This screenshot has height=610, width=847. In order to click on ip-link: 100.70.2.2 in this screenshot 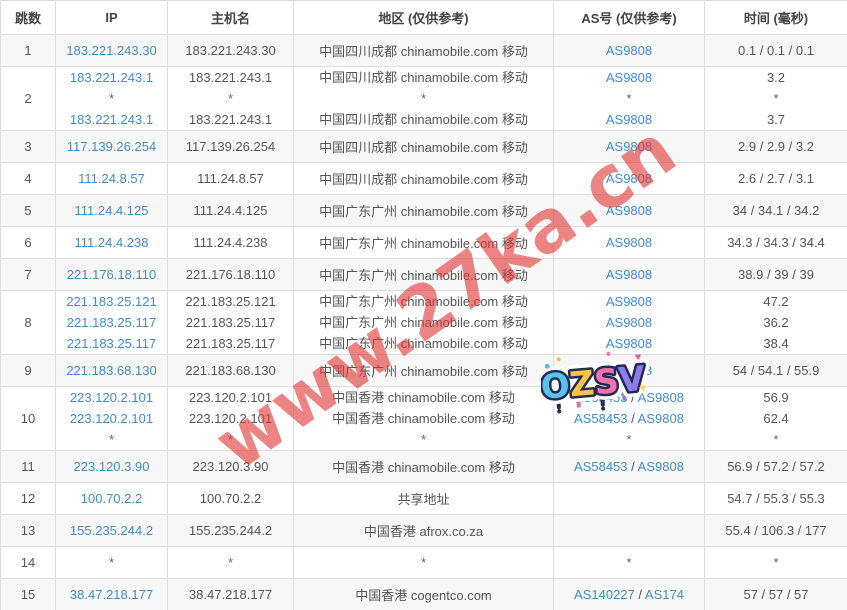, I will do `click(111, 498)`.